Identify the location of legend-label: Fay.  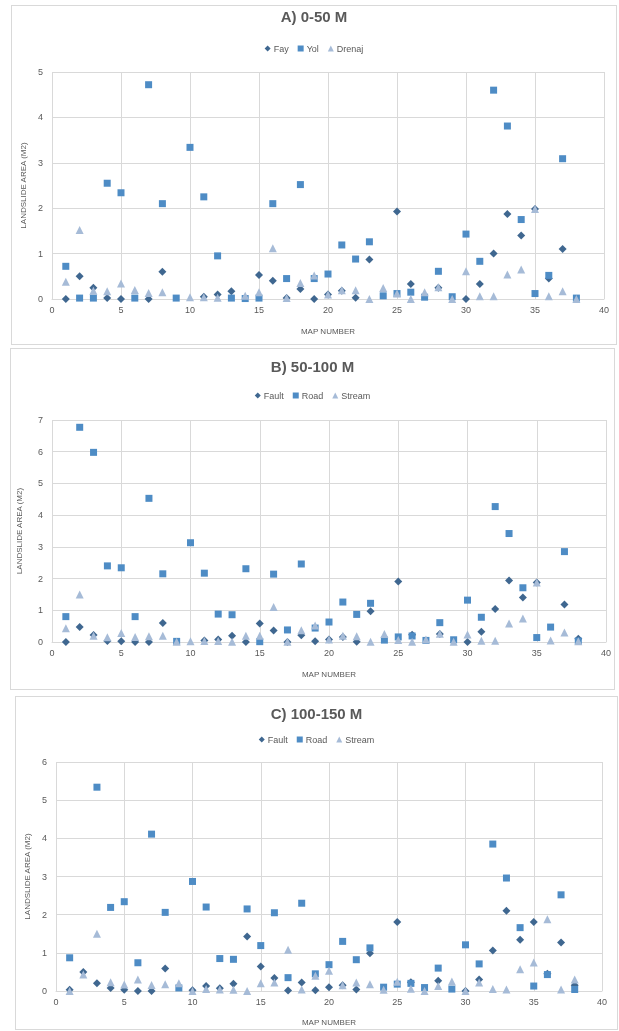
(281, 48).